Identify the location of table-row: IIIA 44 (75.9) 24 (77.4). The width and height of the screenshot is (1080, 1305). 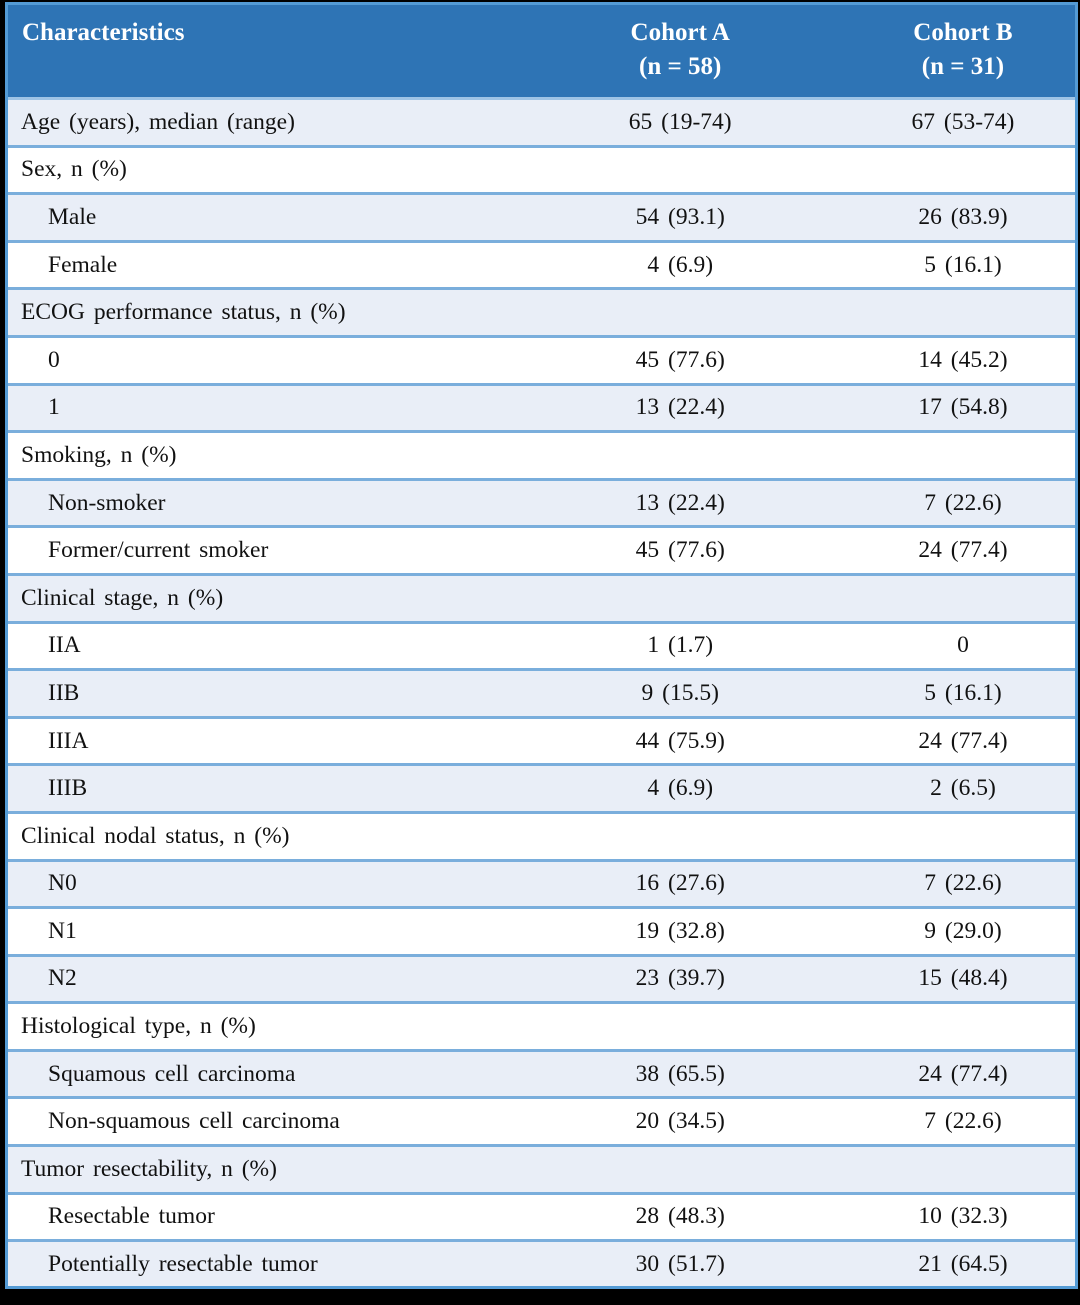
(541, 740).